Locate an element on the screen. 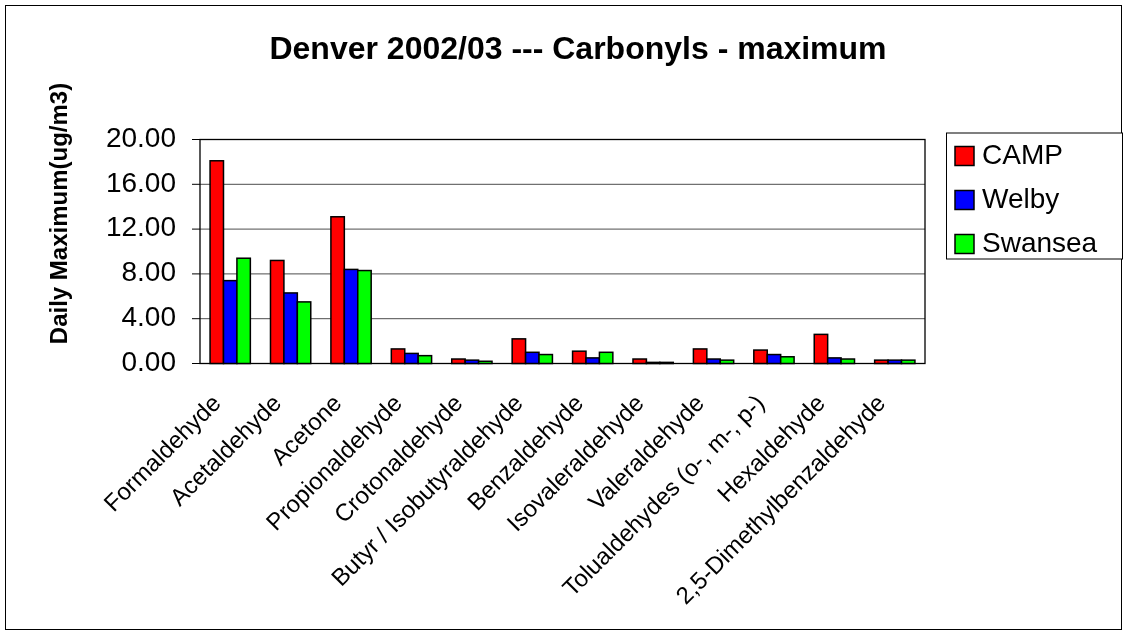 The height and width of the screenshot is (635, 1127). y-tick-label: 8.00 is located at coordinates (148, 272).